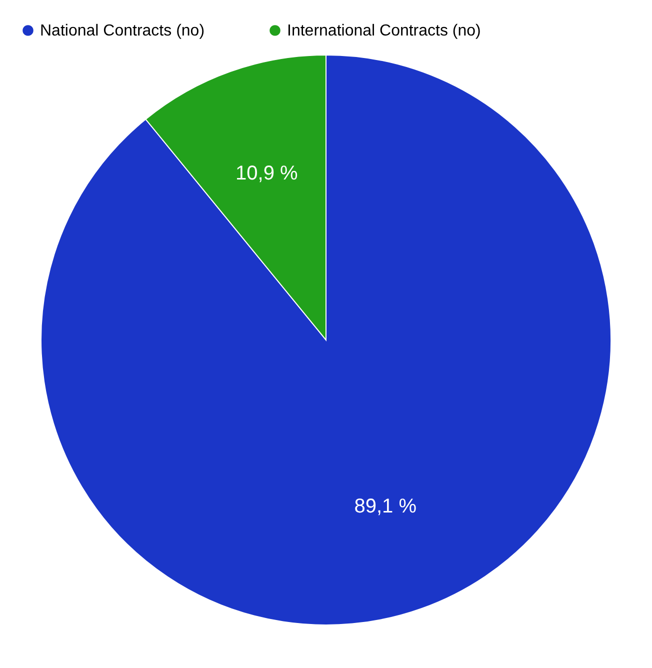  What do you see at coordinates (122, 31) in the screenshot?
I see `legend-label: National Contracts (no)` at bounding box center [122, 31].